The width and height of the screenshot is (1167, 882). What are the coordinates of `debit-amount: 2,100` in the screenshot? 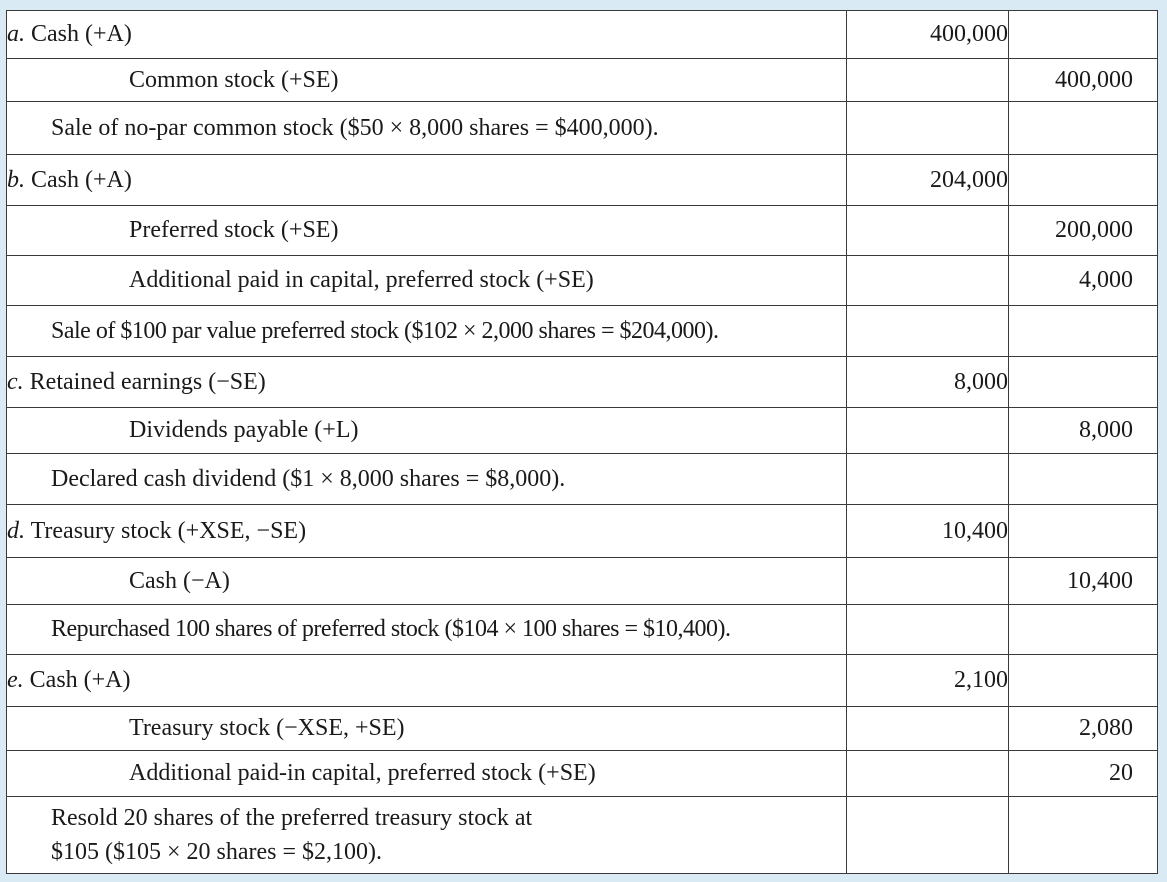 It's located at (927, 680).